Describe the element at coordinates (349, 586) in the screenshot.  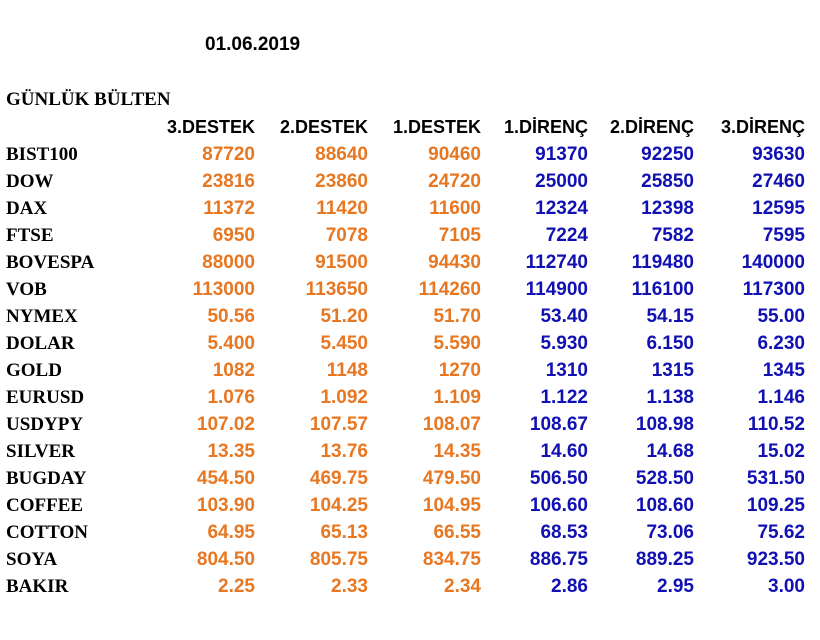
I see `support-level-cell: 2.33` at that location.